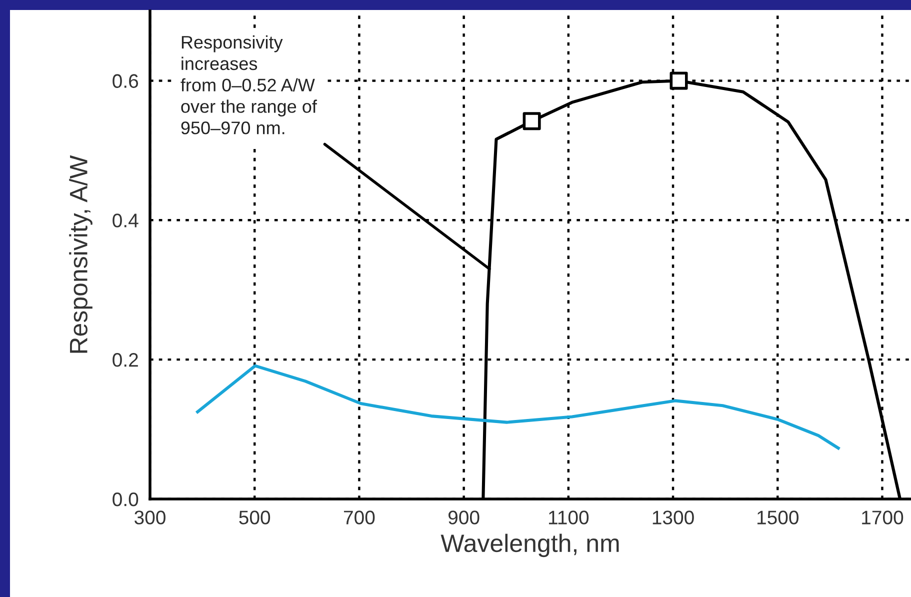 This screenshot has width=911, height=597. Describe the element at coordinates (568, 517) in the screenshot. I see `x-tick-label: 1100` at that location.